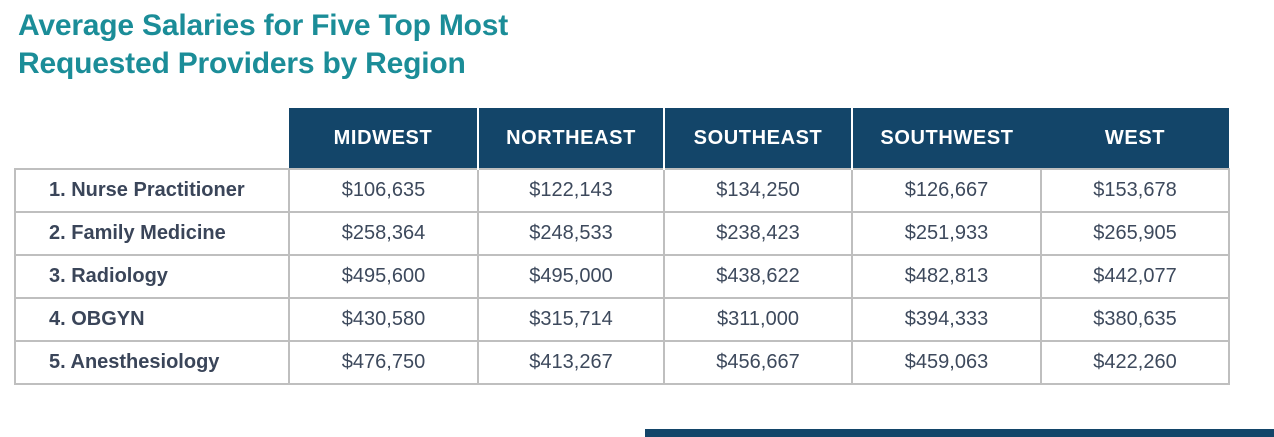 The height and width of the screenshot is (437, 1274). Describe the element at coordinates (946, 138) in the screenshot. I see `region-header-southwest: SOUTHWEST` at that location.